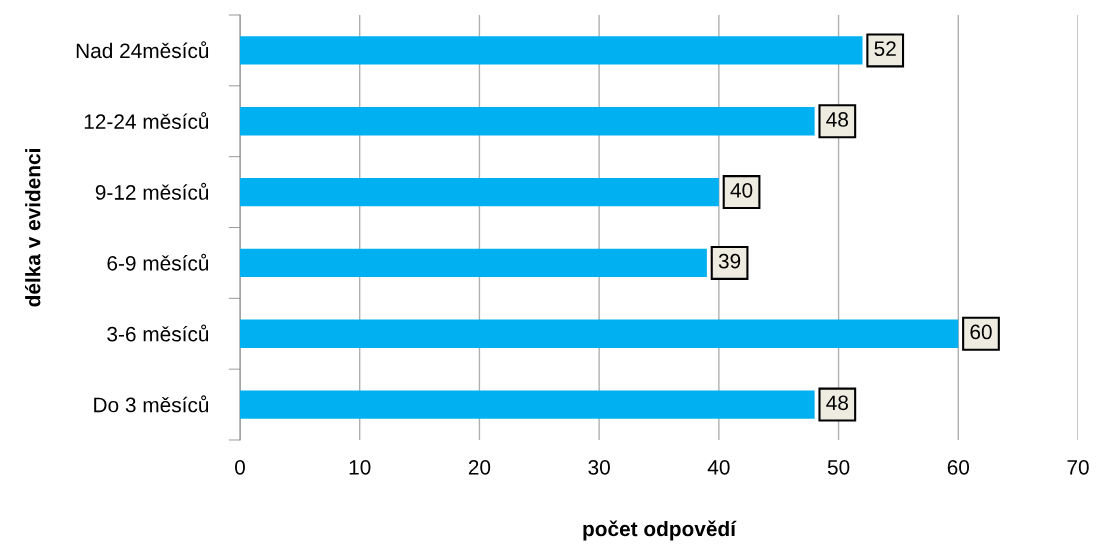  What do you see at coordinates (152, 191) in the screenshot?
I see `y-tick-label: 9-12 měsíců` at bounding box center [152, 191].